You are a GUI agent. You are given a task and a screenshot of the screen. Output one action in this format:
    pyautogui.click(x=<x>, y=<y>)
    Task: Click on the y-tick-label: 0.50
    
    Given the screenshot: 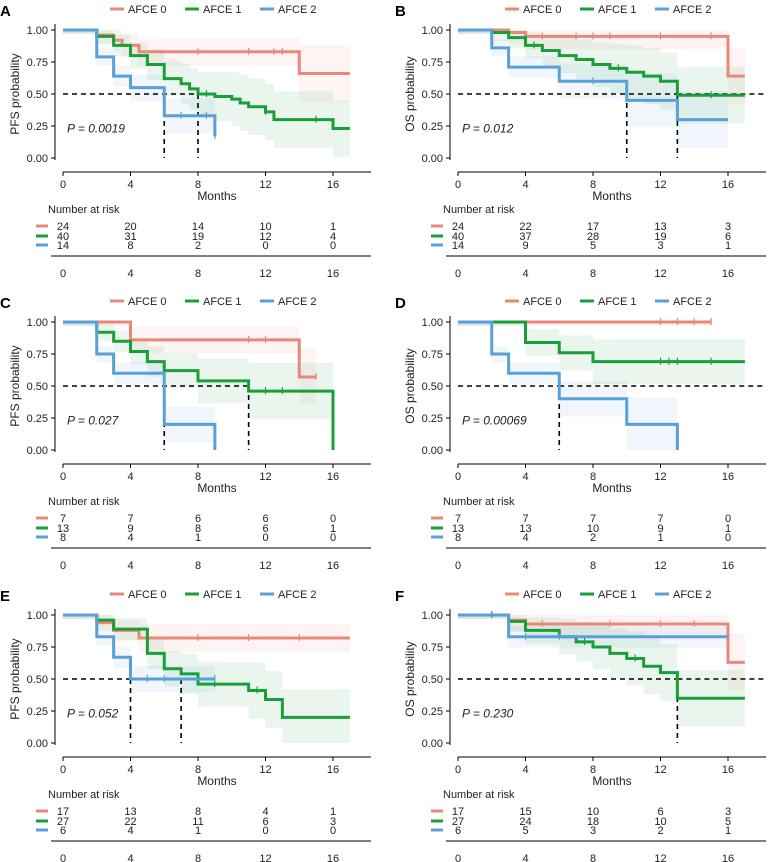 What is the action you would take?
    pyautogui.click(x=37, y=387)
    